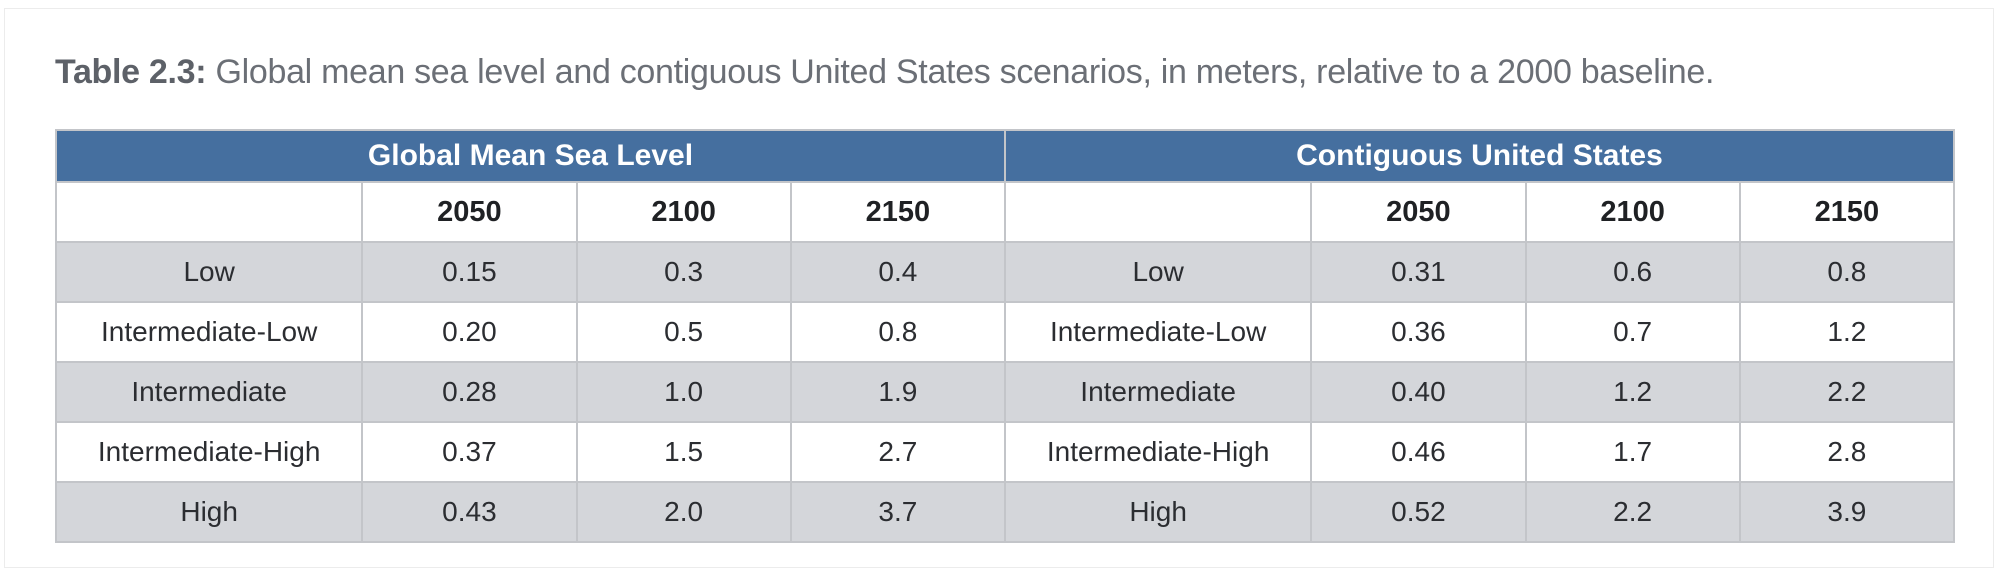  Describe the element at coordinates (683, 392) in the screenshot. I see `value-cell: 1.0` at that location.